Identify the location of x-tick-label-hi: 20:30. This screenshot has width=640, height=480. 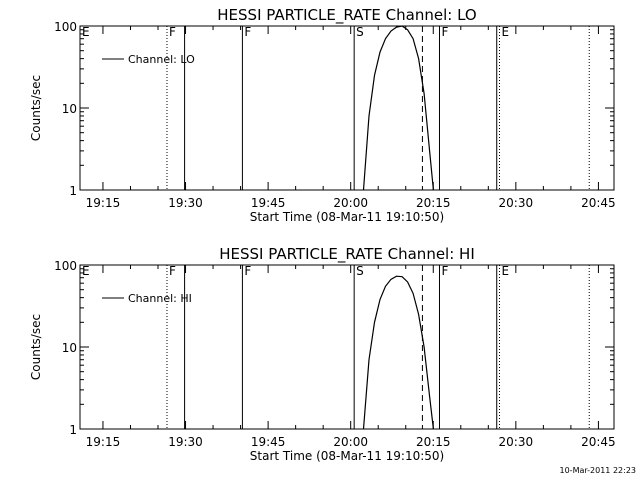
(516, 442).